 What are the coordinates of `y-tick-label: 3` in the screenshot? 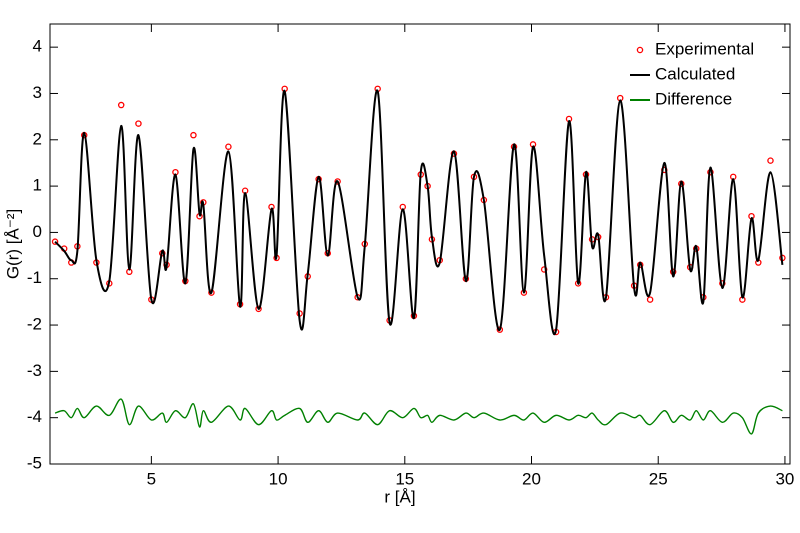 It's located at (37, 92).